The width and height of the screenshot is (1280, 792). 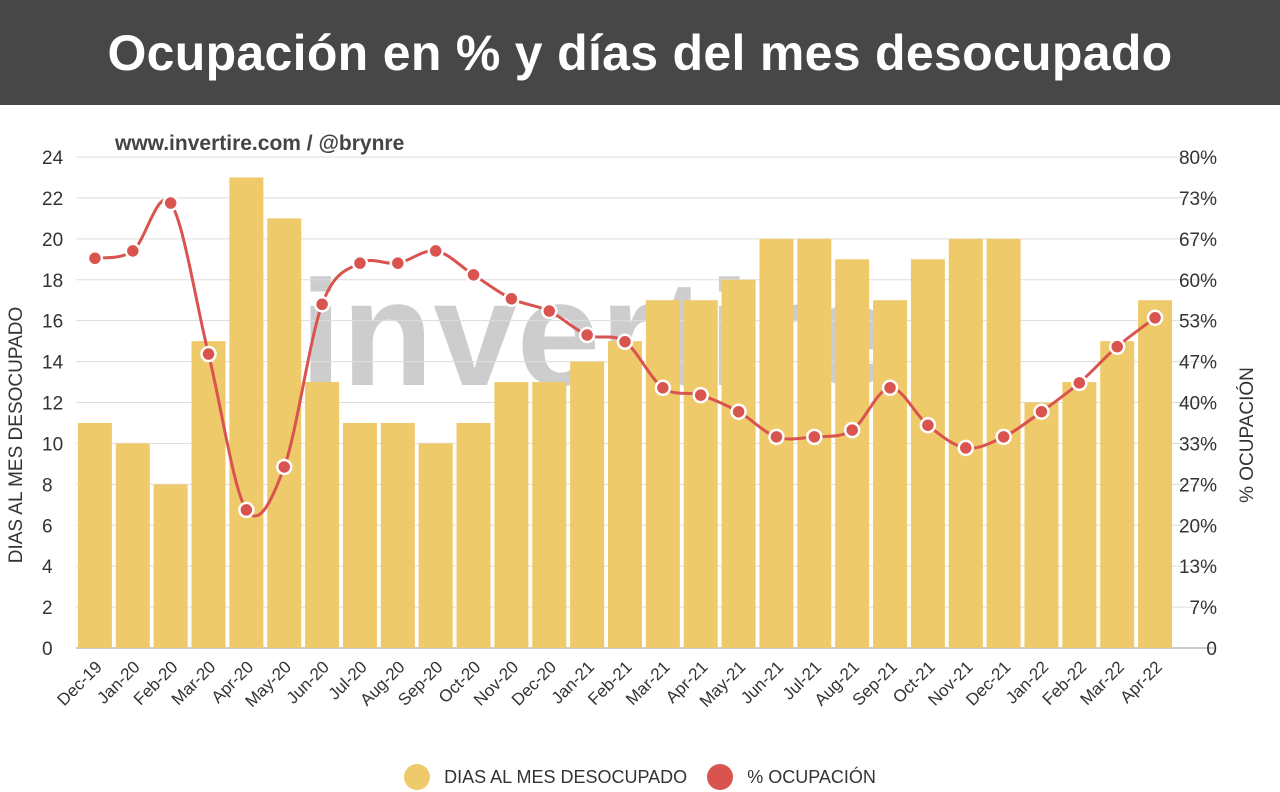 What do you see at coordinates (308, 682) in the screenshot?
I see `x-tick: Jun-20` at bounding box center [308, 682].